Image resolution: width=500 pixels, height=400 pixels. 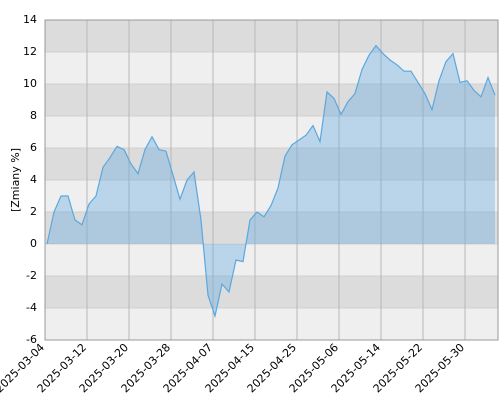 What do you see at coordinates (33, 115) in the screenshot?
I see `y-tick-label: 8` at bounding box center [33, 115].